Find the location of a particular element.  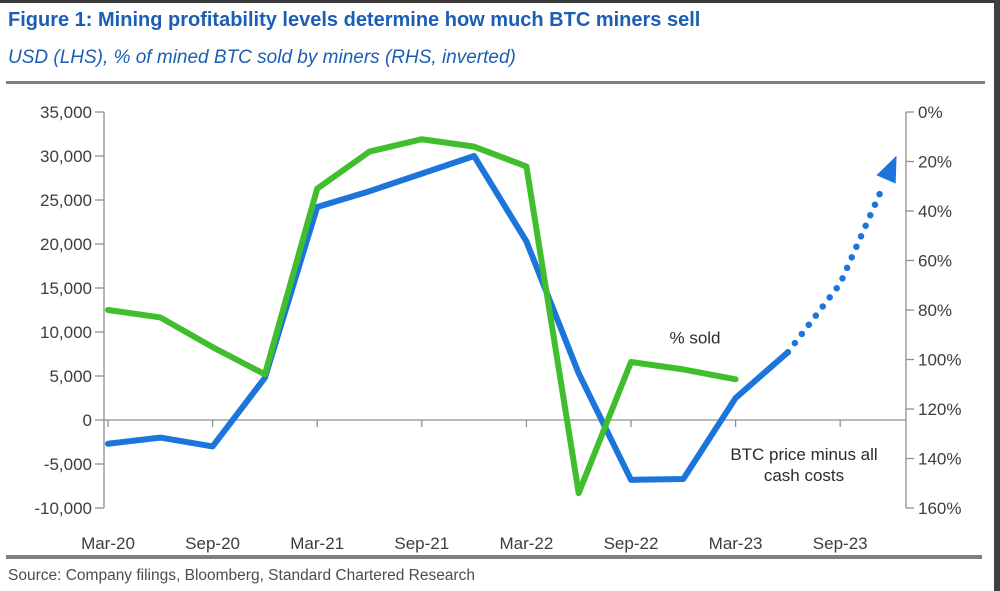

y-right-tick-label: 40% is located at coordinates (935, 211).